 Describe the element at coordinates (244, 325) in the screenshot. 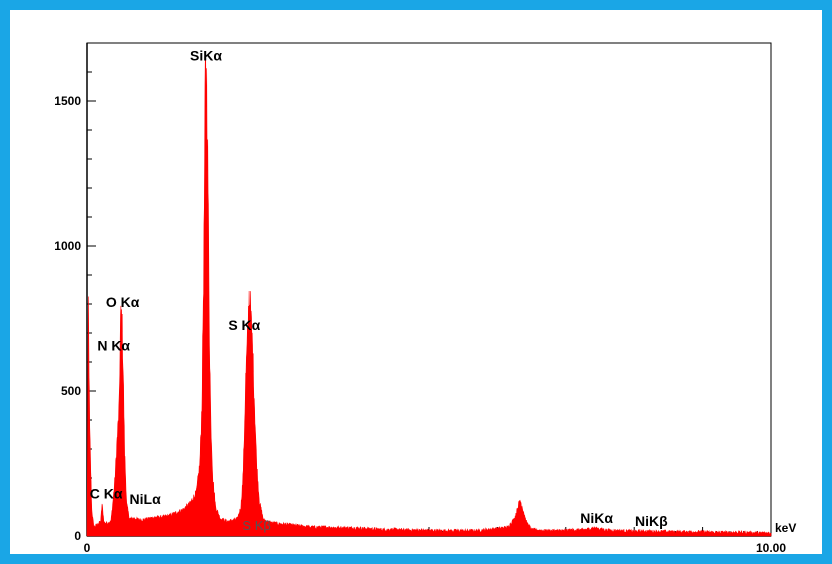

I see `peak-label: S Kα` at that location.